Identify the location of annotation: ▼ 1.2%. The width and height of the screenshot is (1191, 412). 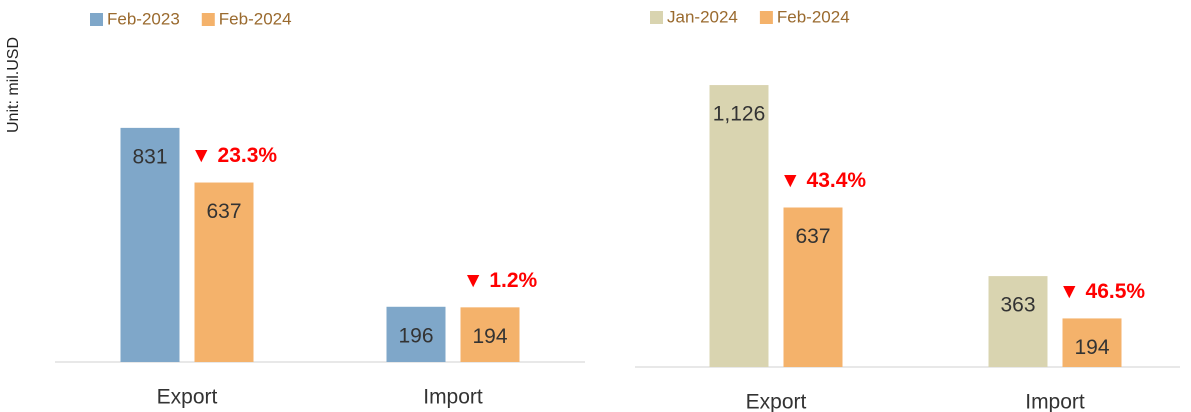
(500, 280).